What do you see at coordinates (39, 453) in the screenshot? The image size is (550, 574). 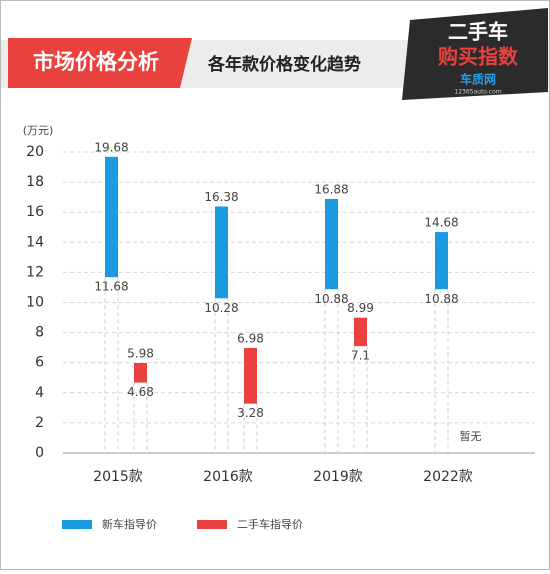 I see `y-tick-label: 0` at bounding box center [39, 453].